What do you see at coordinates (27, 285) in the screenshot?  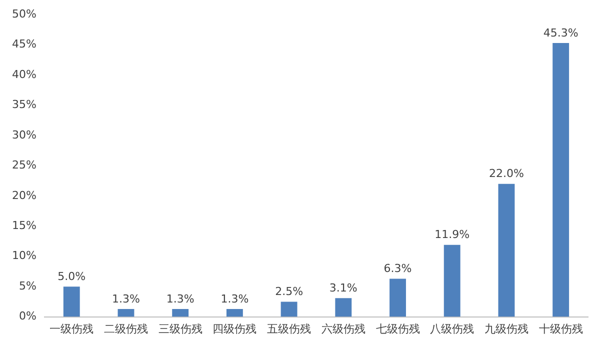 I see `y-tick-label: 5%` at bounding box center [27, 285].